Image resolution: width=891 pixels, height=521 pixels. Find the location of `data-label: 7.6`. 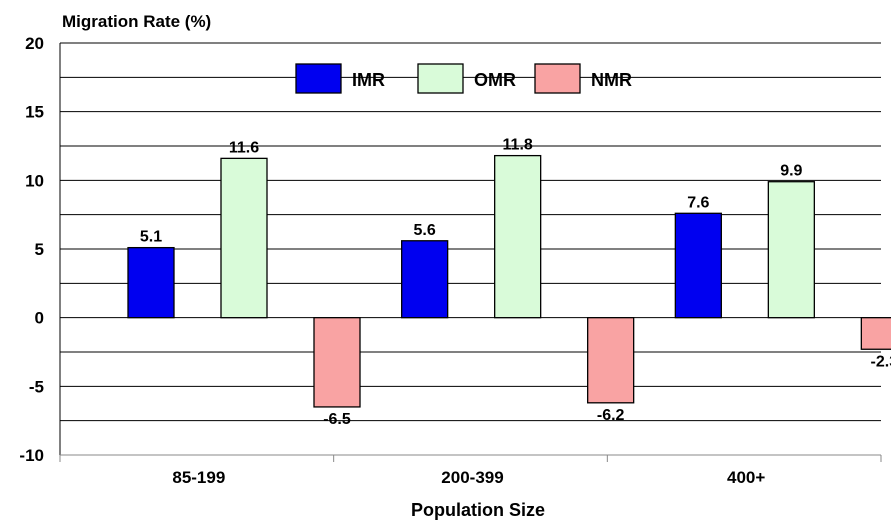

data-label: 7.6 is located at coordinates (698, 202).